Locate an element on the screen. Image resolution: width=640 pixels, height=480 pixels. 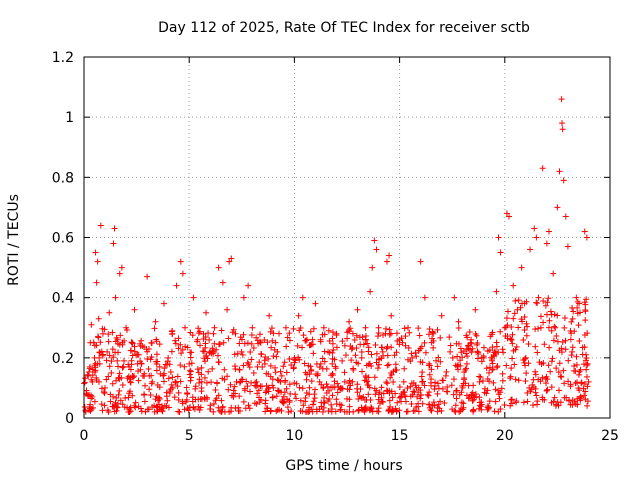
y-tick-label: 1.2 is located at coordinates (63, 58).